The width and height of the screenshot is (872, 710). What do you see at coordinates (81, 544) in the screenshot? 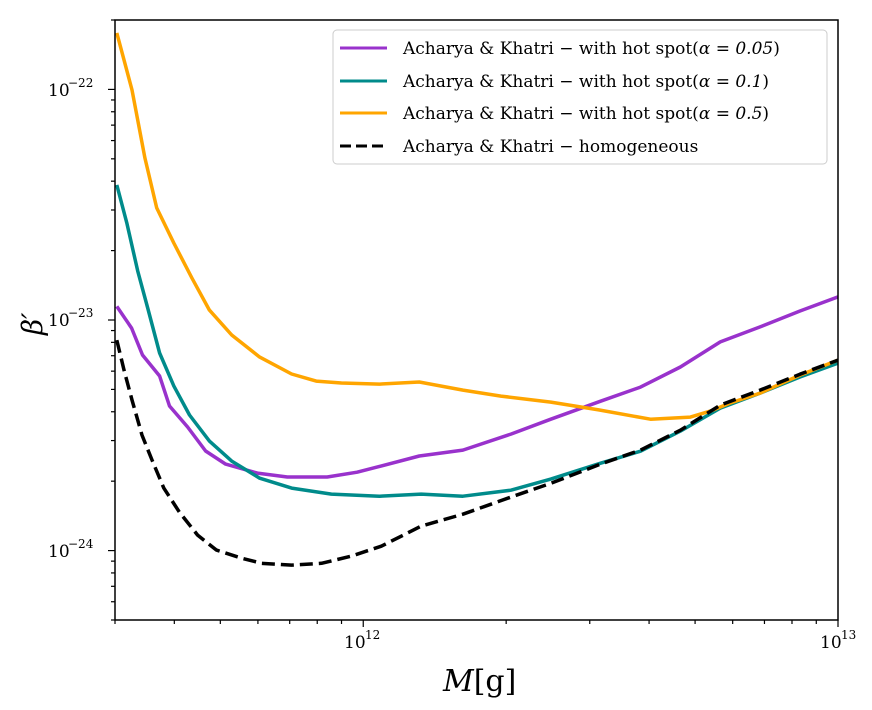
I see `y-tick-label-exp: −24` at bounding box center [81, 544].